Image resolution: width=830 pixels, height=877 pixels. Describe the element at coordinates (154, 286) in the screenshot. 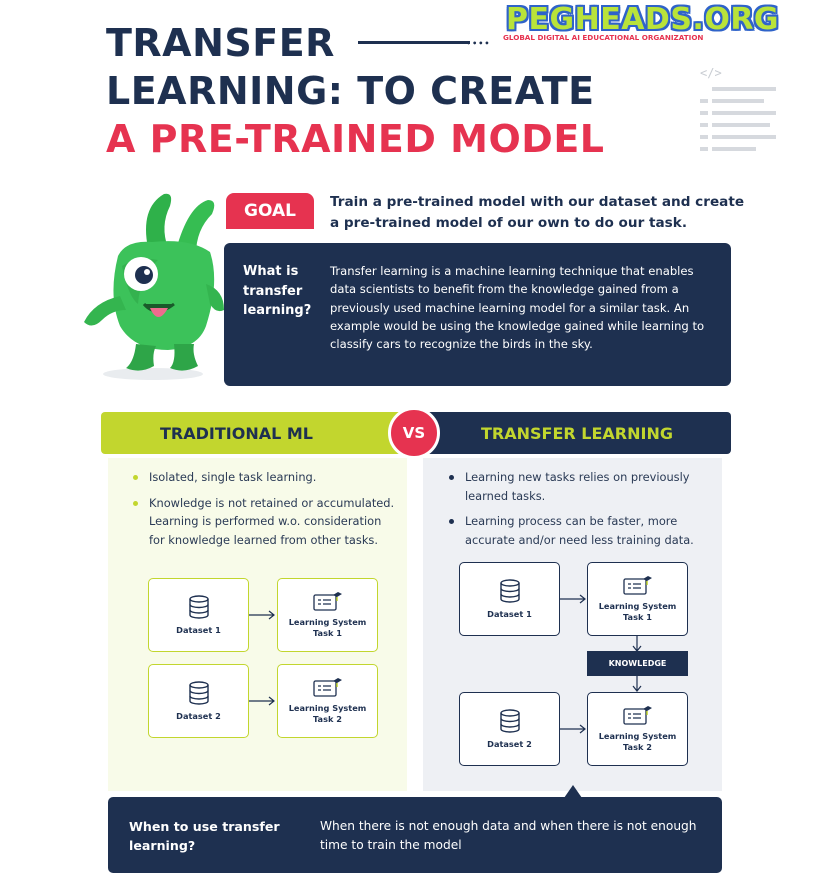

I see `mascot-monster` at that location.